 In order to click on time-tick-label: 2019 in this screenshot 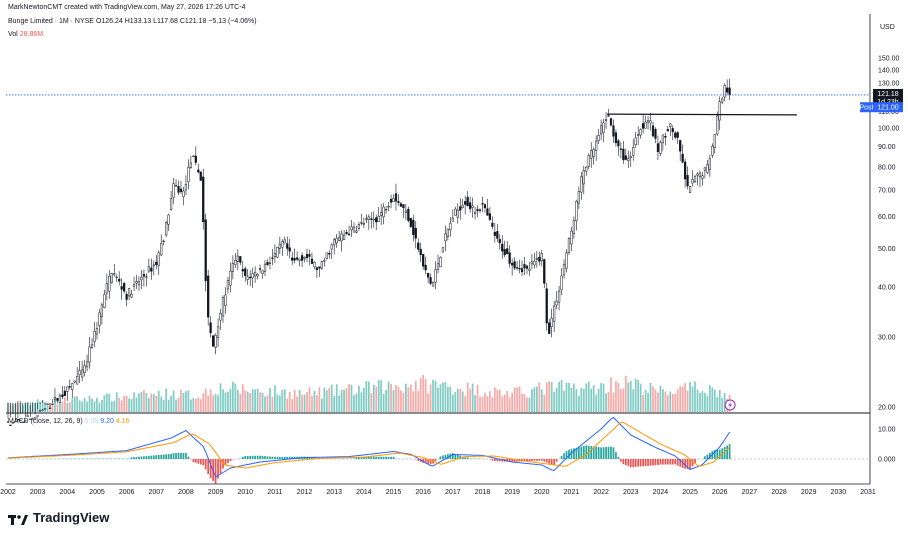, I will do `click(512, 492)`.